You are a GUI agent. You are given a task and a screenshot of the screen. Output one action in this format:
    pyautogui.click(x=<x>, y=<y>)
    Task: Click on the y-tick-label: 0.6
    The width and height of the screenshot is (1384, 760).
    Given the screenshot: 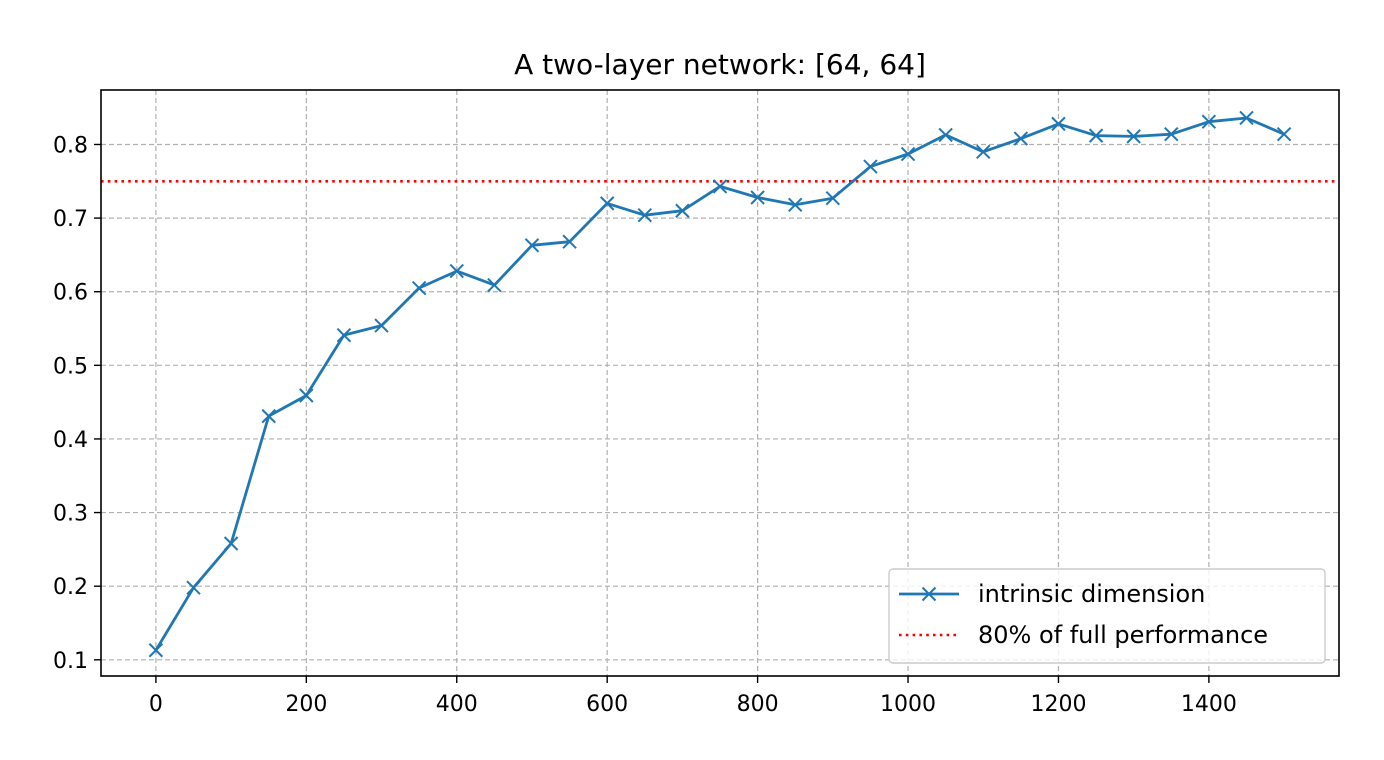 What is the action you would take?
    pyautogui.click(x=70, y=293)
    